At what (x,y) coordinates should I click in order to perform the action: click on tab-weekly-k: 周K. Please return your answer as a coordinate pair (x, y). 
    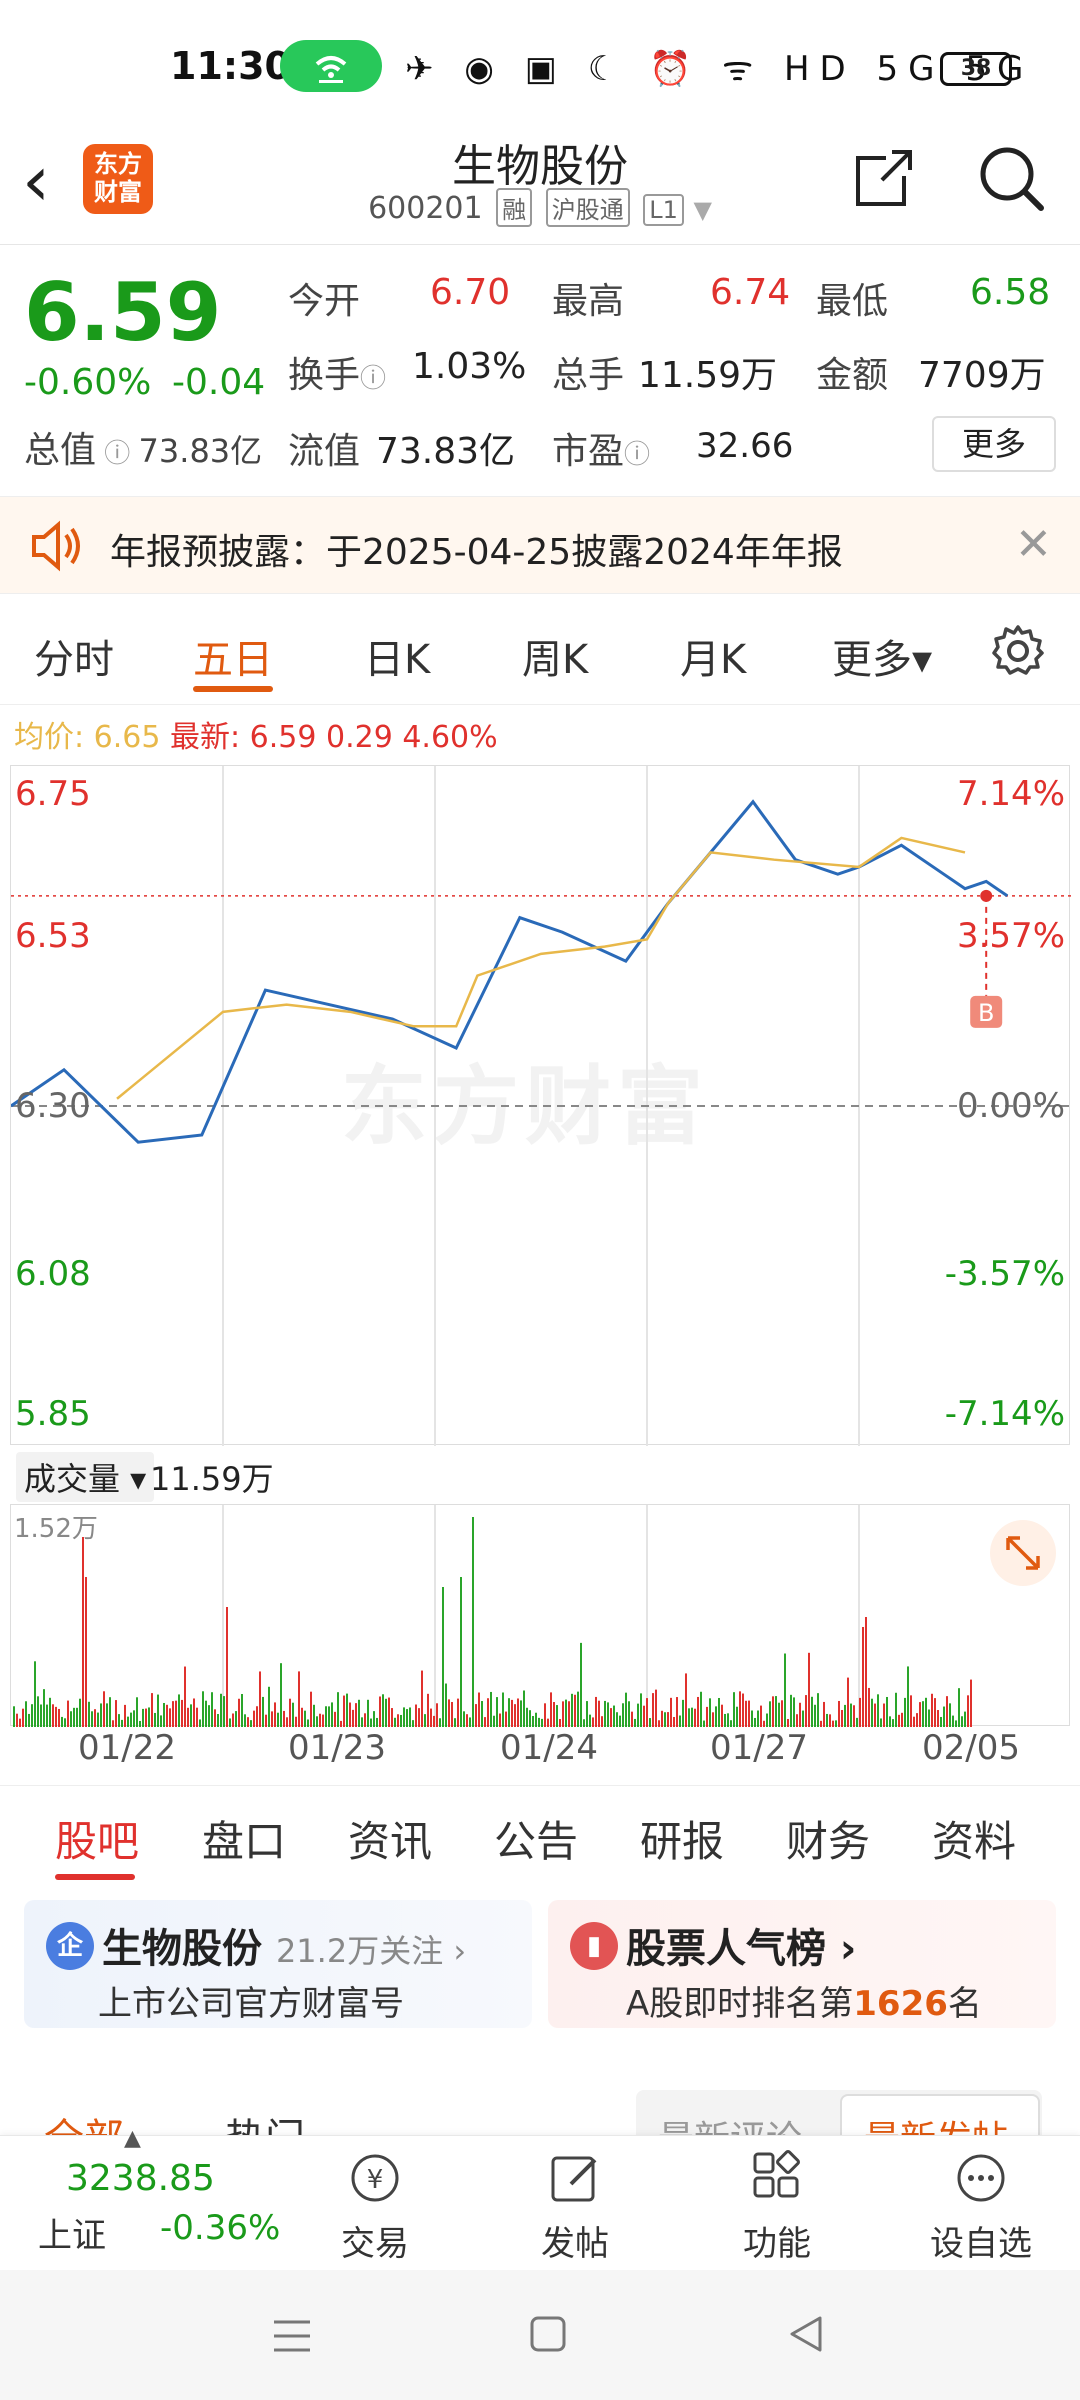
    Looking at the image, I should click on (555, 660).